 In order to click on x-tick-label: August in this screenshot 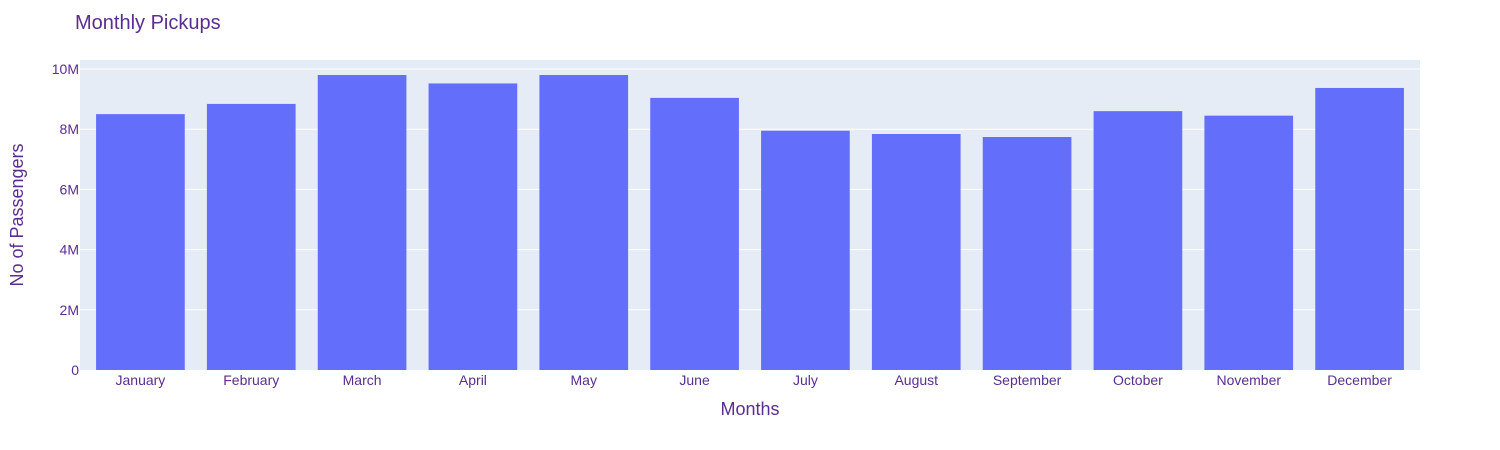, I will do `click(916, 380)`.